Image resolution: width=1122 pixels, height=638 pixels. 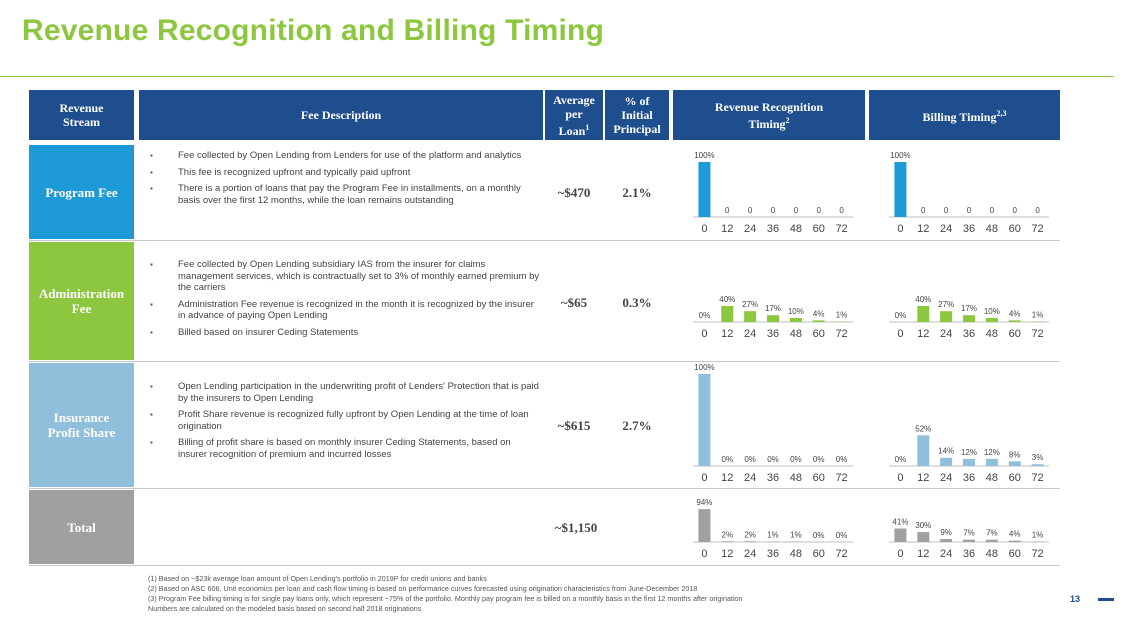 What do you see at coordinates (969, 454) in the screenshot?
I see `bar-chart-svg: 0% 0 52% 12 14% 24 12% 36 12% 48 8% 60 3% 72` at bounding box center [969, 454].